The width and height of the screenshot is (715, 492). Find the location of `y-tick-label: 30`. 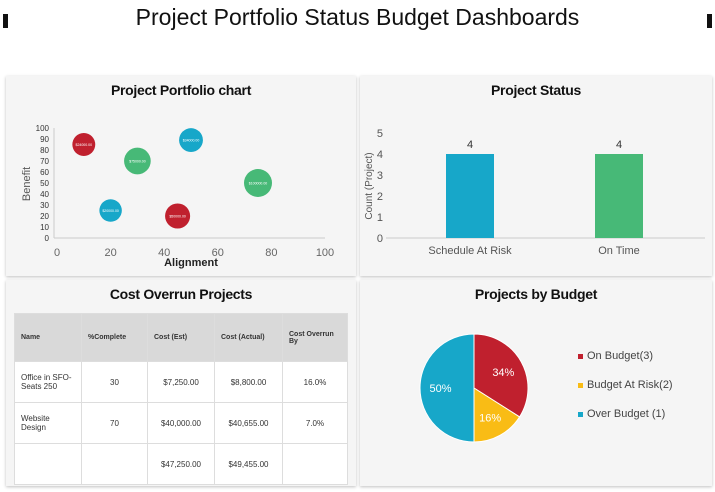

y-tick-label: 30 is located at coordinates (44, 205).